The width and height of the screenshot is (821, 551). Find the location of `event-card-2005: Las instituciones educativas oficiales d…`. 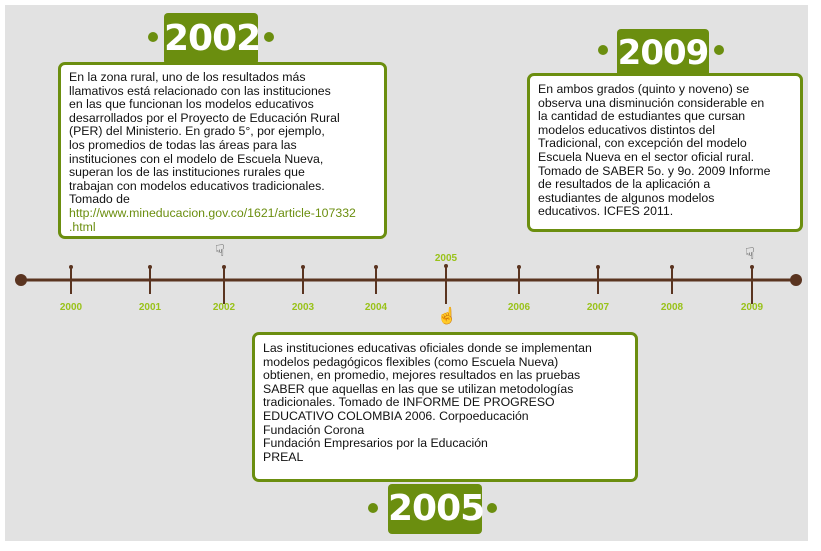

event-card-2005: Las instituciones educativas oficiales d… is located at coordinates (445, 407).